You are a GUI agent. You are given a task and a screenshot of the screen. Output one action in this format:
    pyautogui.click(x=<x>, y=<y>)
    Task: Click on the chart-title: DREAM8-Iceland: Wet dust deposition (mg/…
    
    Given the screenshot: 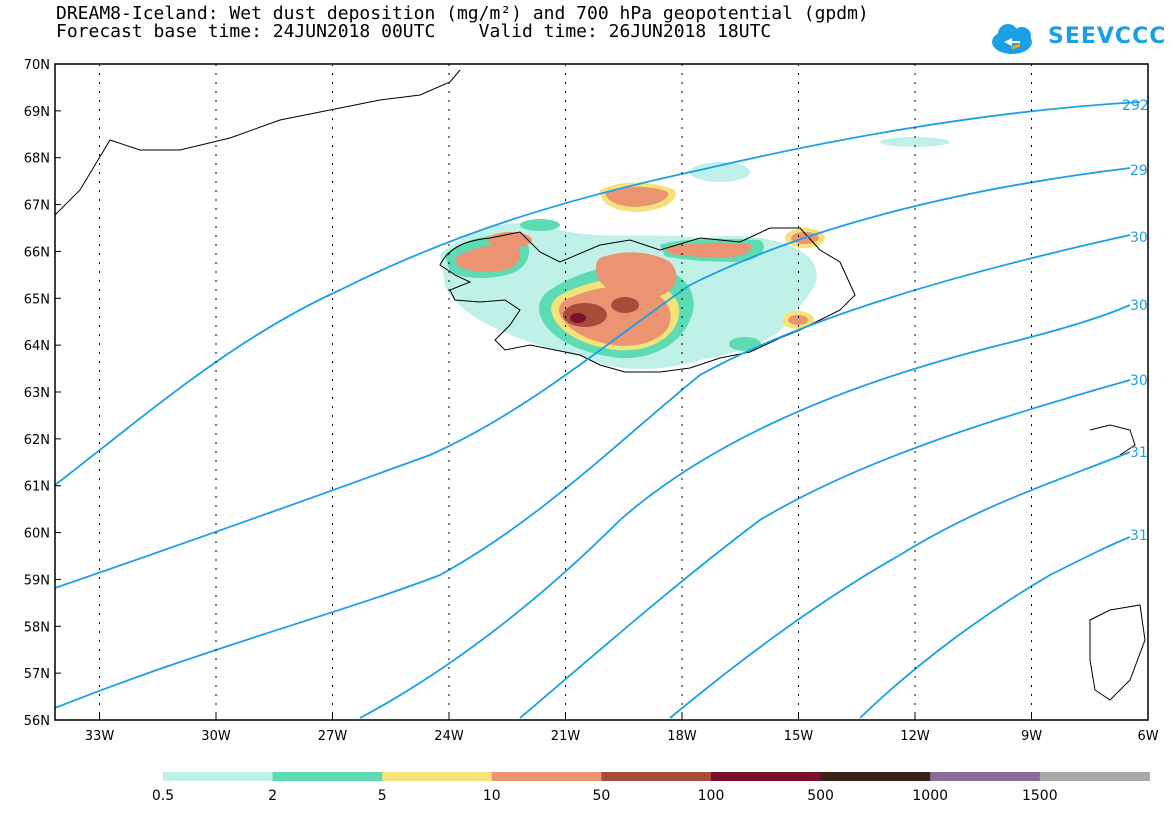 What is the action you would take?
    pyautogui.click(x=462, y=13)
    